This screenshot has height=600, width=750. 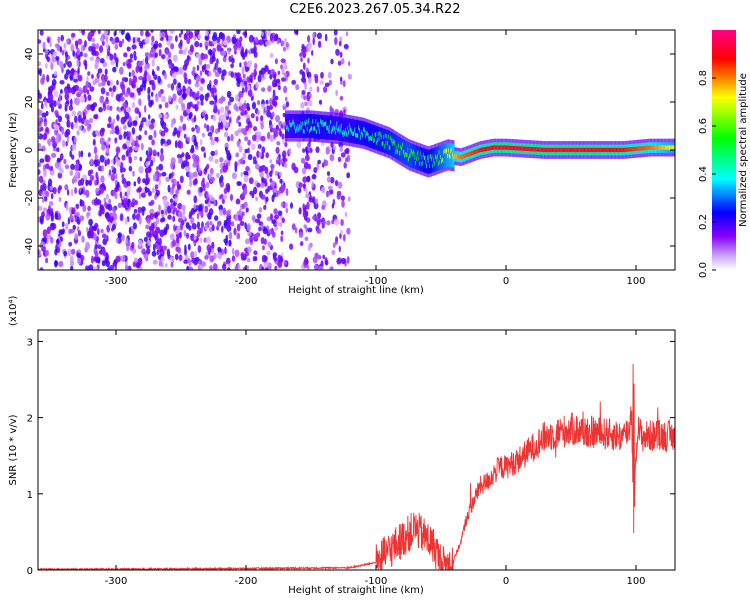 I want to click on colorbar-axis: 0.00.20.40.60.8, so click(x=707, y=174).